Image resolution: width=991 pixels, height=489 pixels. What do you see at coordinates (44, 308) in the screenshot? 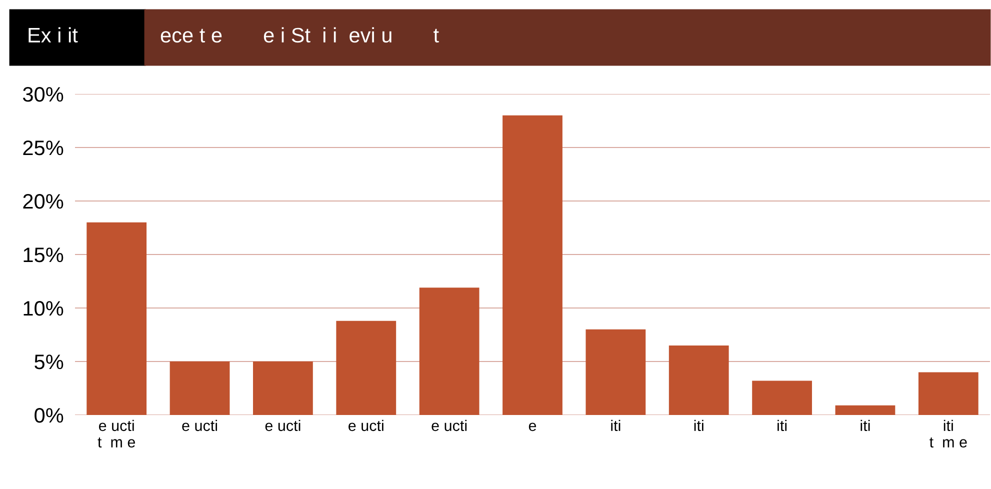
I see `y-tick-label: 10%` at bounding box center [44, 308].